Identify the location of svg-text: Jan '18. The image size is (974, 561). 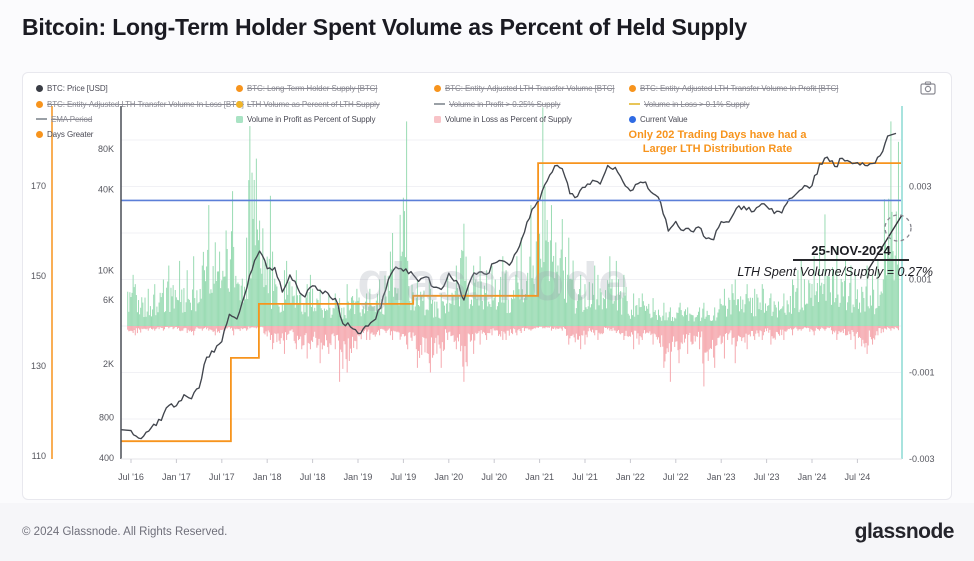
(267, 477).